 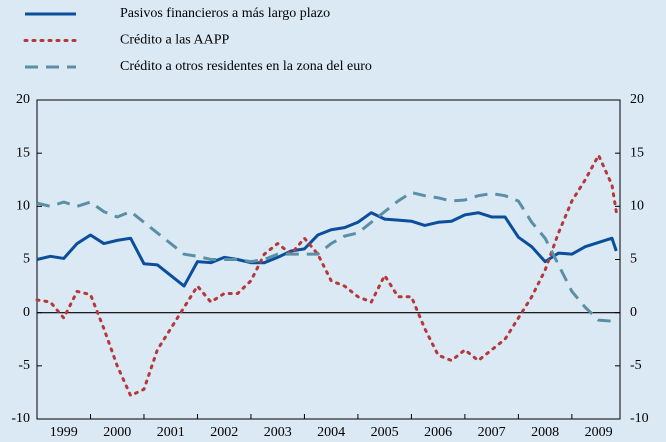 I want to click on y2-tick-label: 20, so click(x=637, y=99).